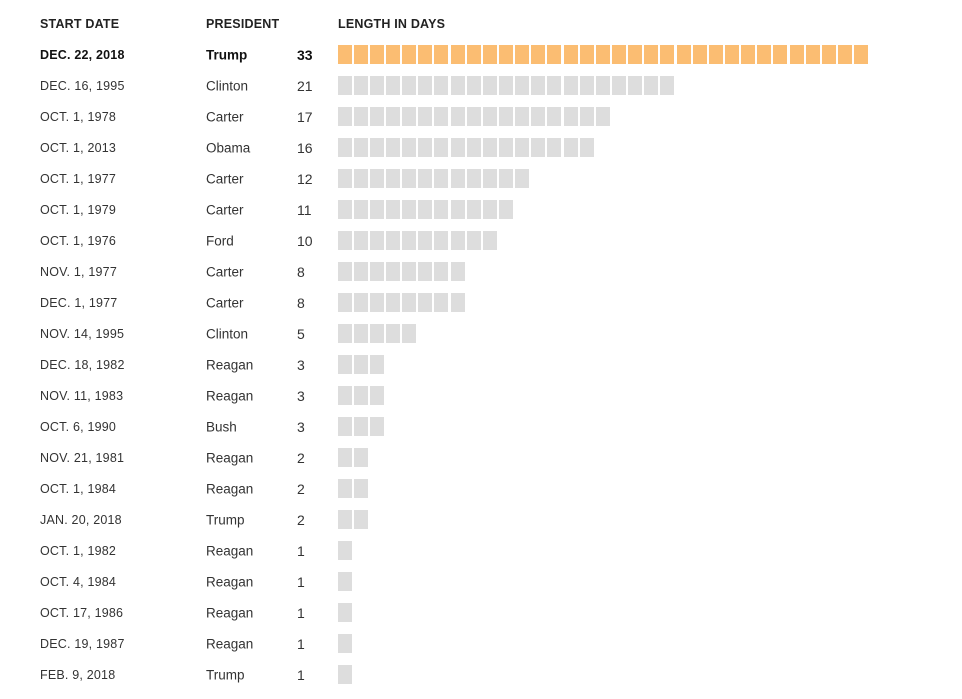  Describe the element at coordinates (82, 85) in the screenshot. I see `start-date-cell: DEC. 16, 1995` at that location.